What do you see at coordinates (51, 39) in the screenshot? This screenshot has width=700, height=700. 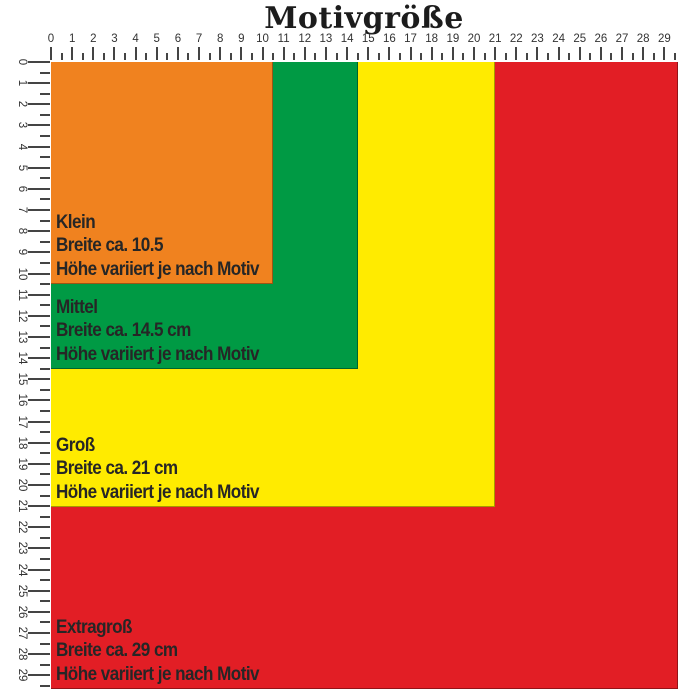 I see `ruler-number: 0` at bounding box center [51, 39].